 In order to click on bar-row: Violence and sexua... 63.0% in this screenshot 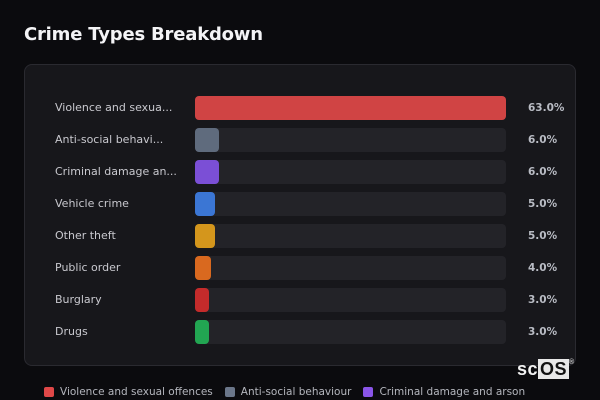, I will do `click(300, 108)`.